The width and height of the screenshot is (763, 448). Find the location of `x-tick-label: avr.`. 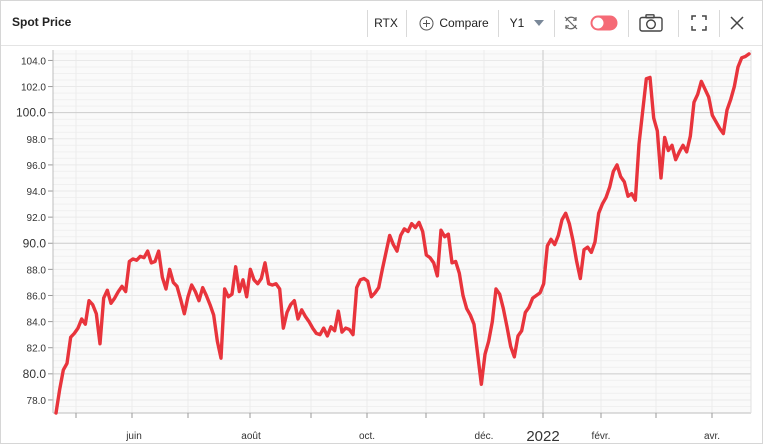

x-tick-label: avr. is located at coordinates (712, 436).